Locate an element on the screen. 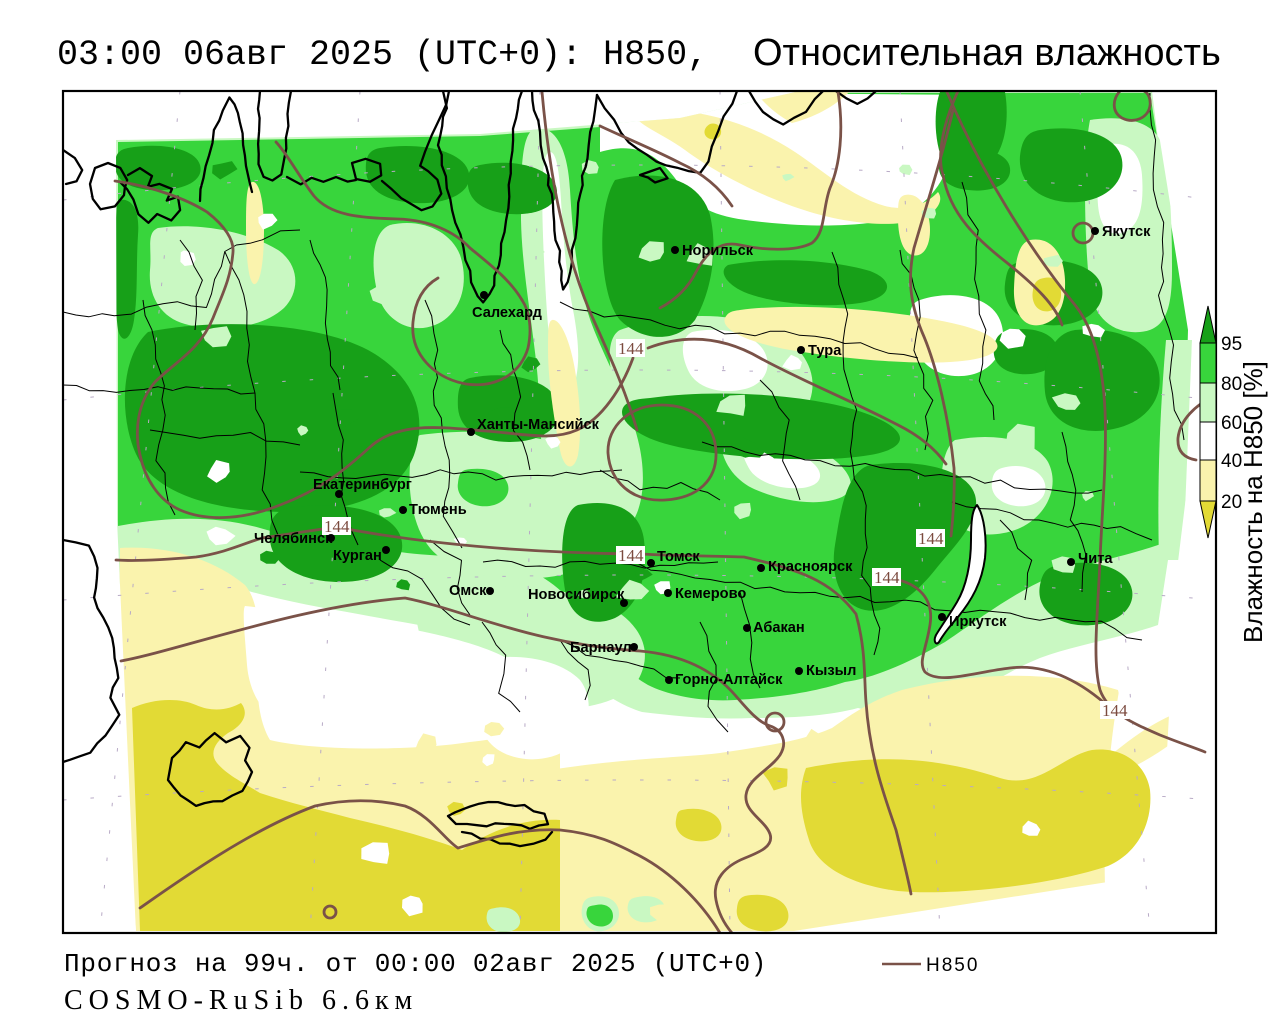 The height and width of the screenshot is (1024, 1280). svg-text: Челябинск is located at coordinates (293, 539).